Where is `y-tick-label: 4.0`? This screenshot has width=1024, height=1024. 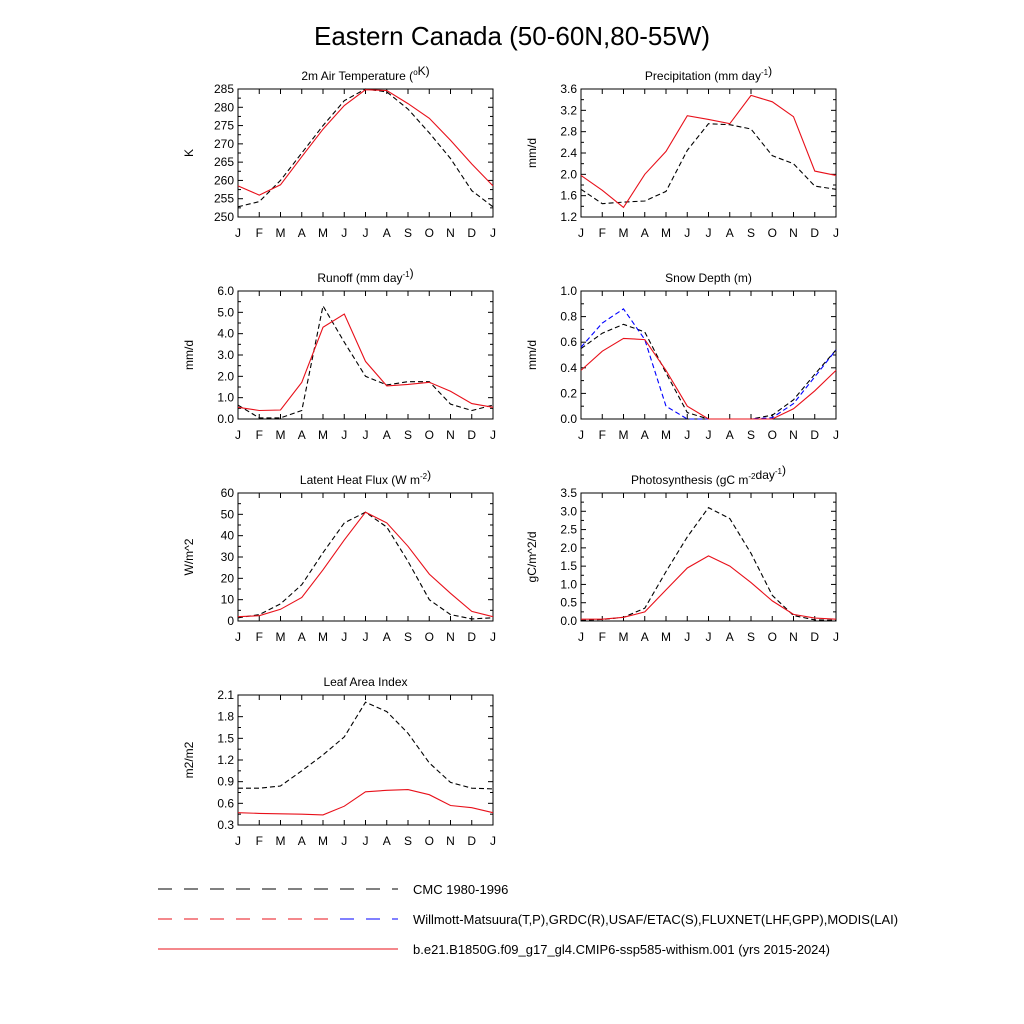 y-tick-label: 4.0 is located at coordinates (225, 334).